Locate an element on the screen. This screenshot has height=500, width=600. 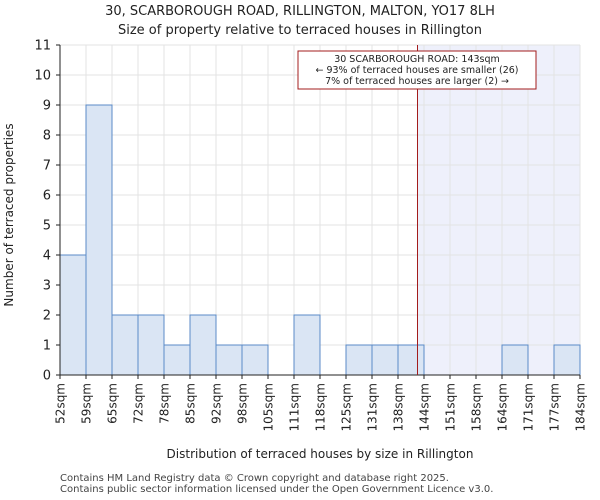
x-tick-label: 105sqm is located at coordinates (269, 407).